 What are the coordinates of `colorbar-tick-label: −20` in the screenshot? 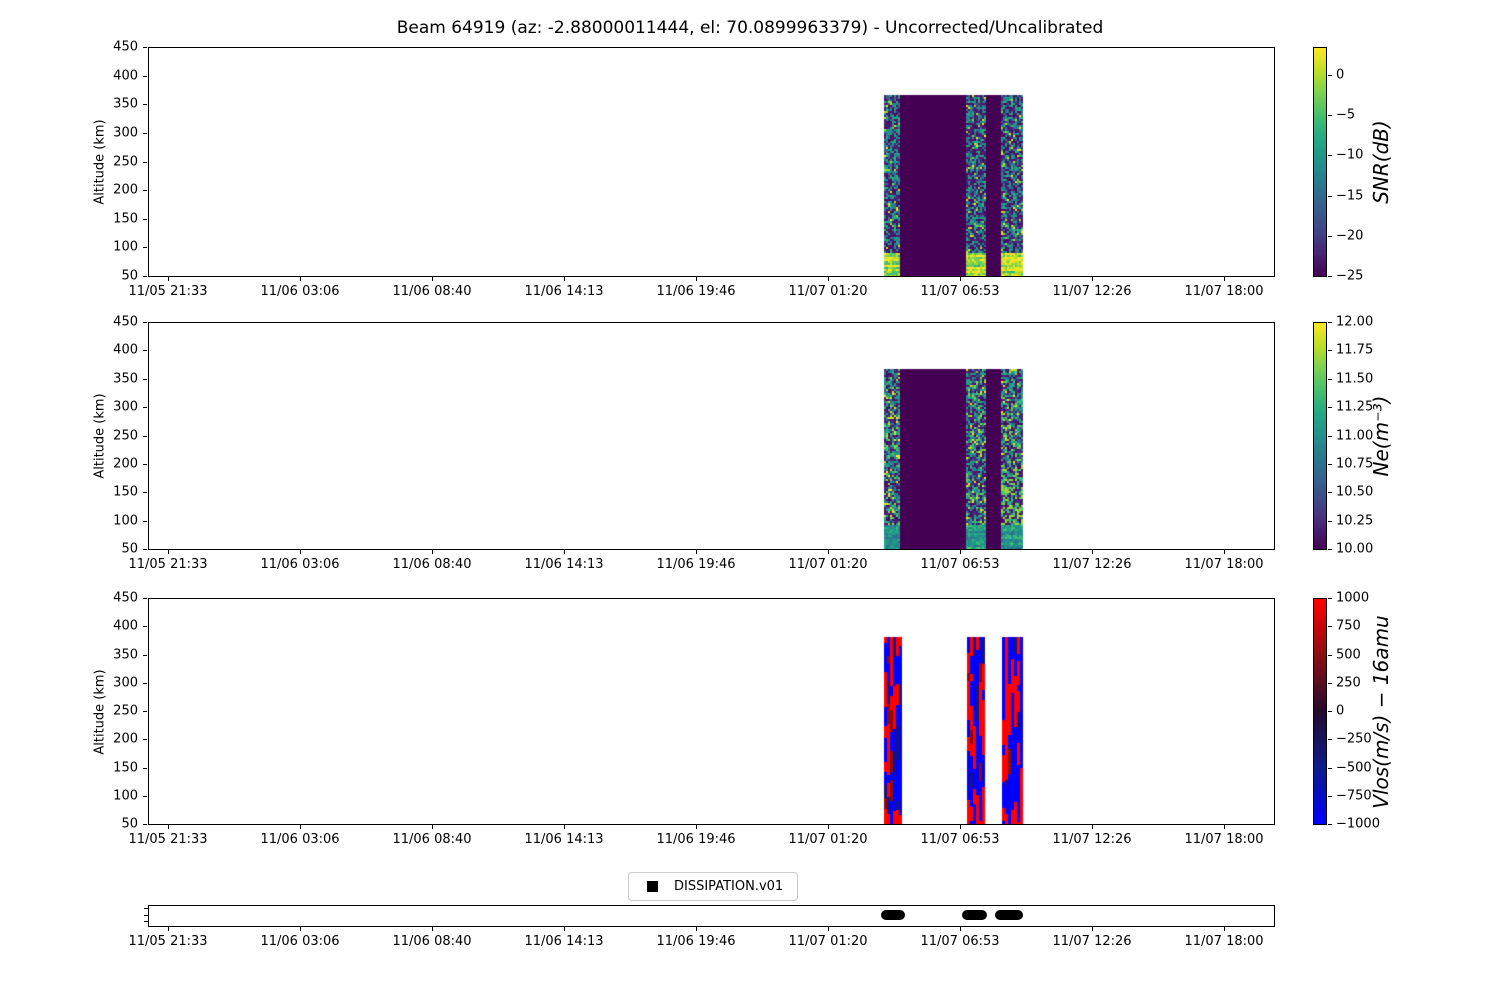 It's located at (1350, 236).